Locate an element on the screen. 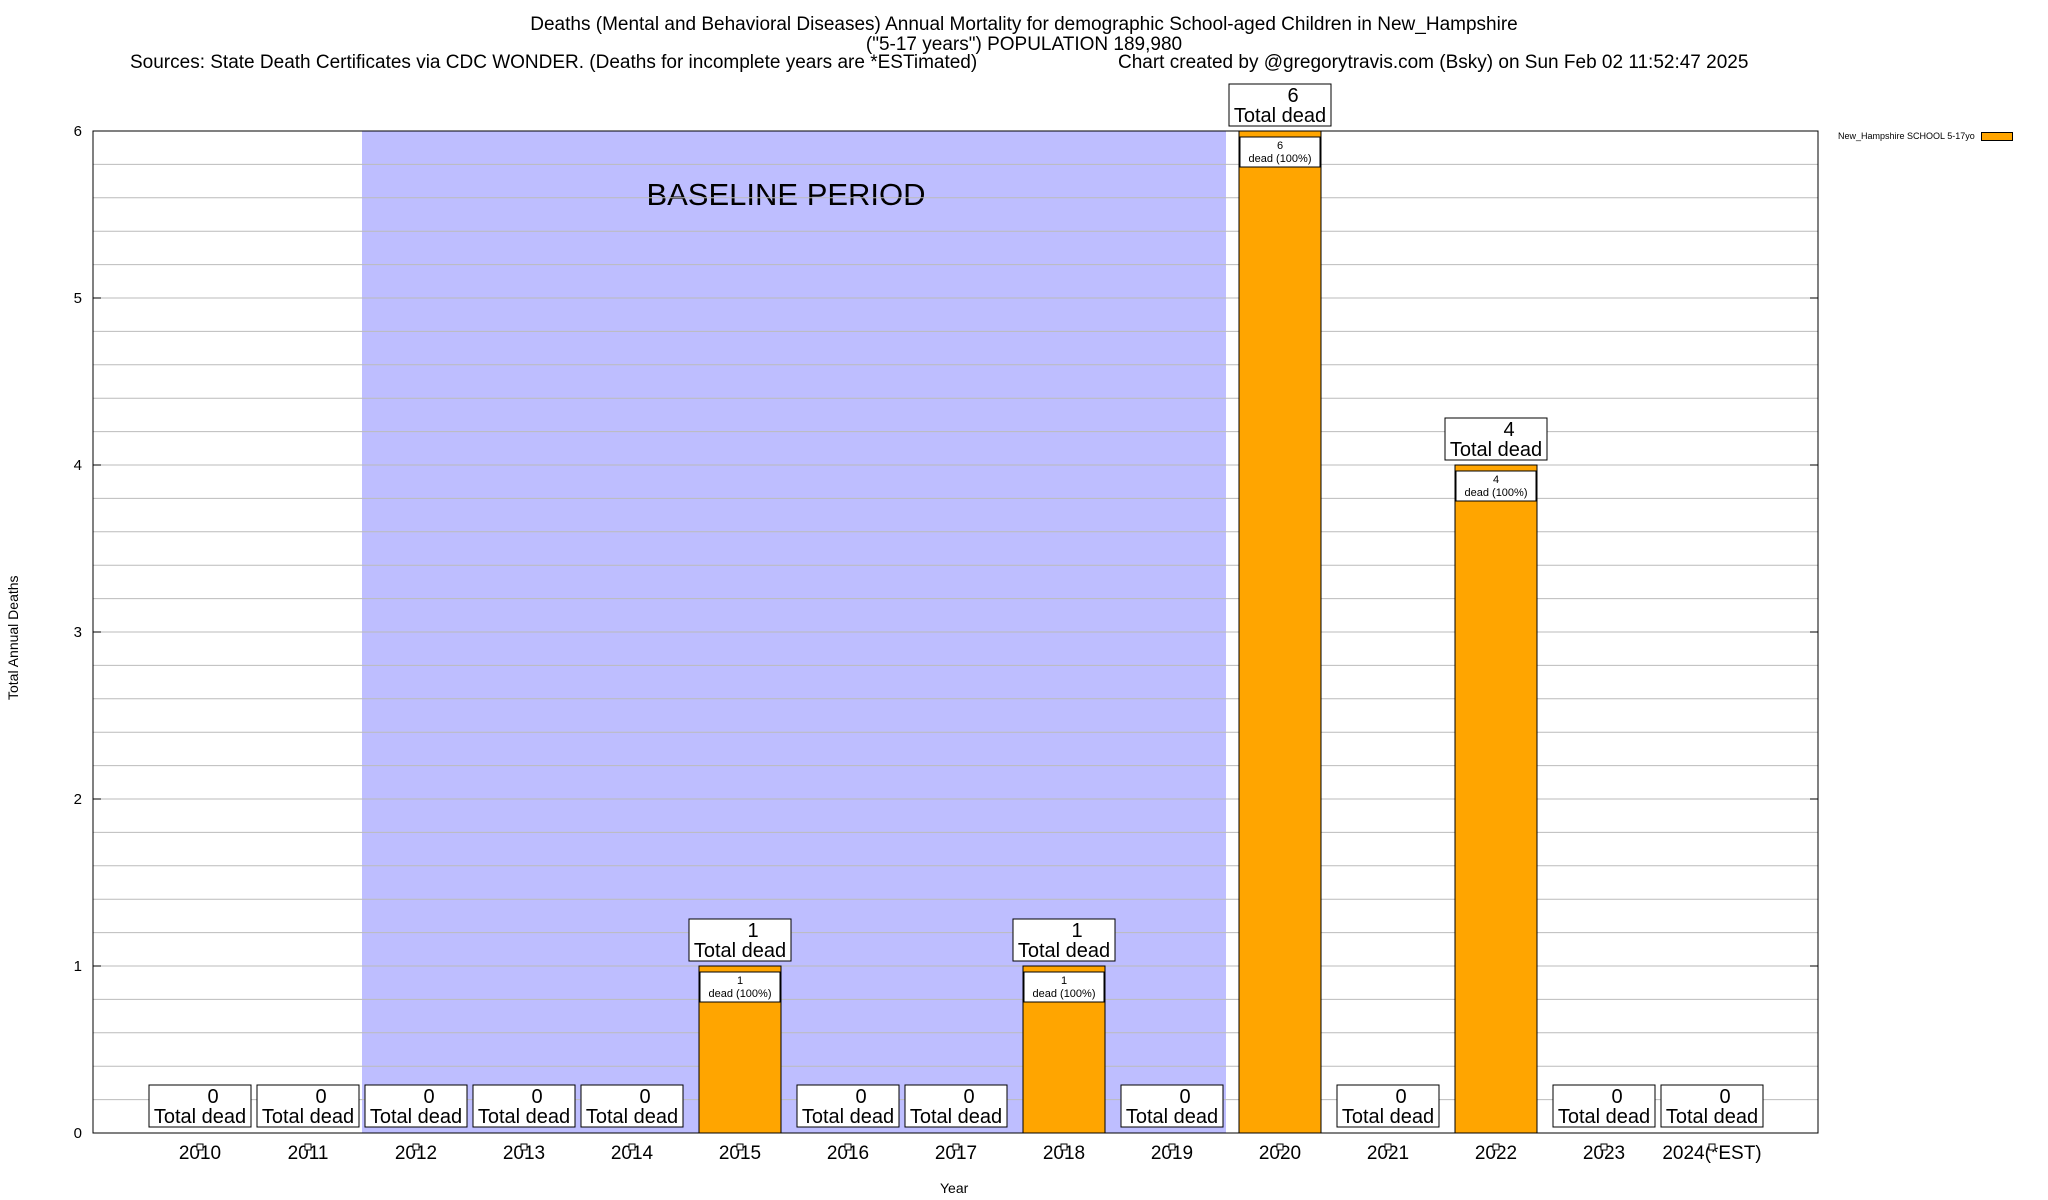 Image resolution: width=2048 pixels, height=1200 pixels. x-tick-label: 2017 is located at coordinates (956, 1153).